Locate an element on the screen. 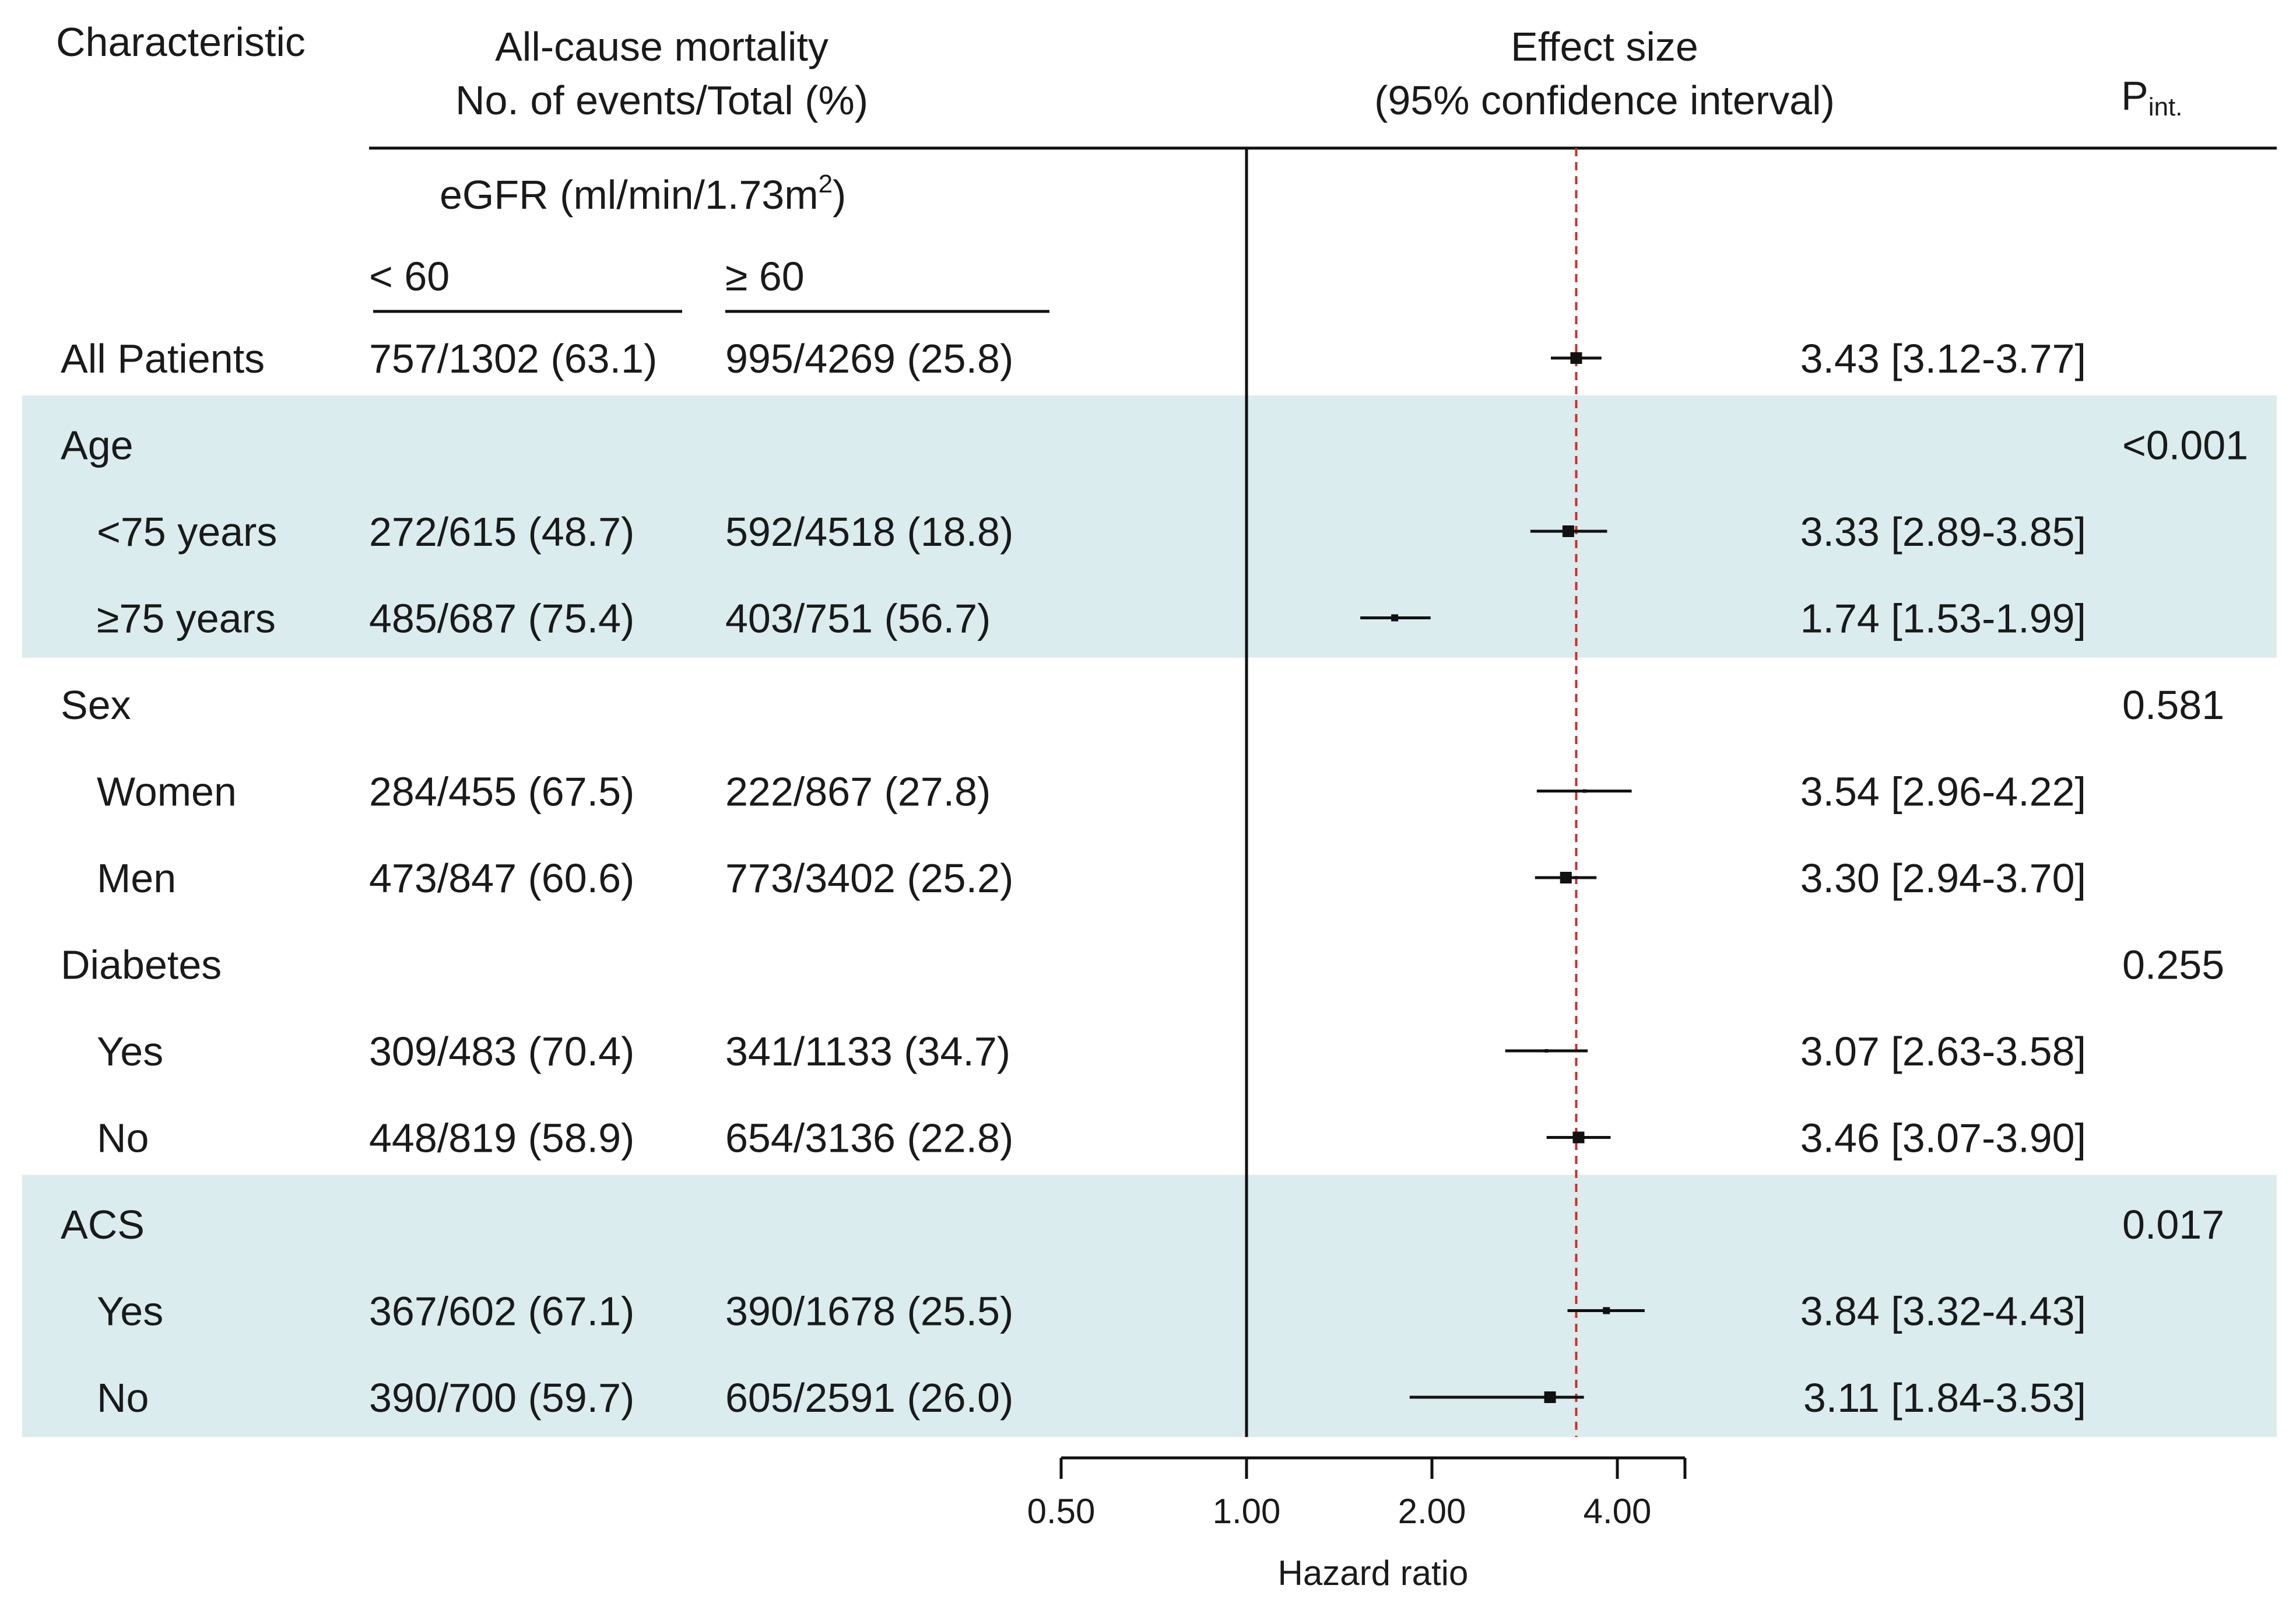 The width and height of the screenshot is (2296, 1599). effect-size-ci: 3.33 [2.89-3.85] is located at coordinates (1943, 532).